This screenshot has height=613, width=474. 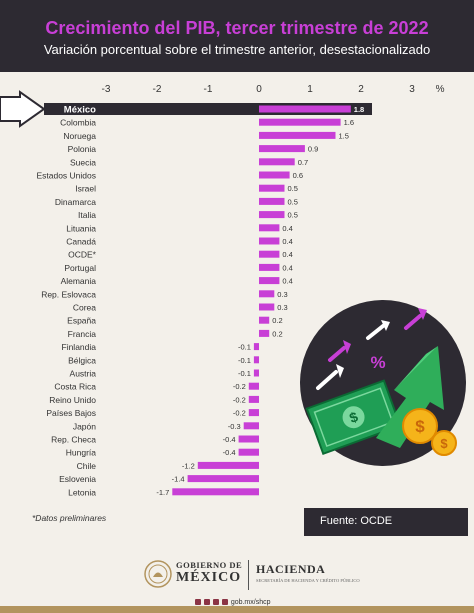 I want to click on social-links: gob.mx/shcp, so click(x=233, y=602).